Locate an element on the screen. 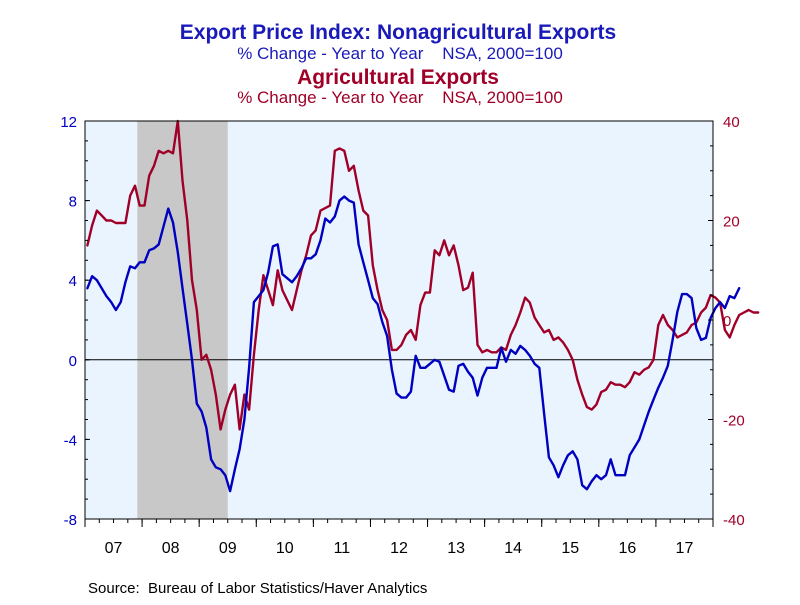 This screenshot has width=800, height=605. left-axis: 12 8 4 0 -4 -8 is located at coordinates (75, 321).